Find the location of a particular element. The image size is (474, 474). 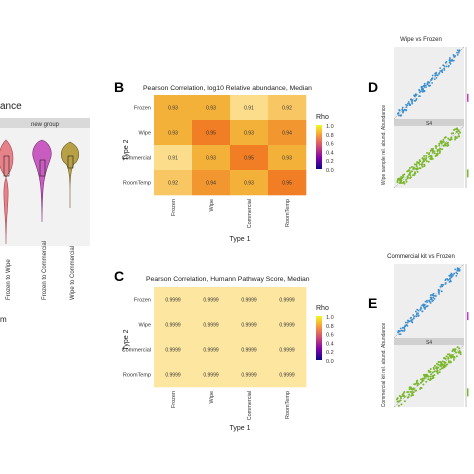

violin-xtick-2: Frozen to Commercial is located at coordinates (45, 270).